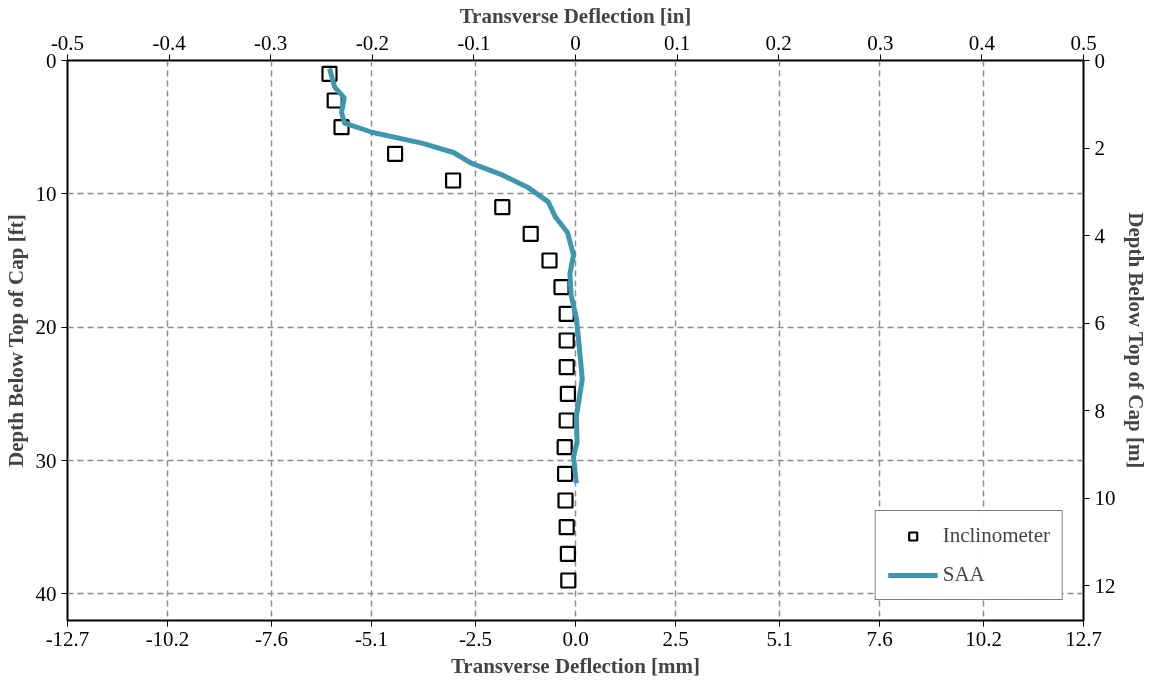 The image size is (1157, 684). I want to click on x-tick-label: -5.1, so click(371, 638).